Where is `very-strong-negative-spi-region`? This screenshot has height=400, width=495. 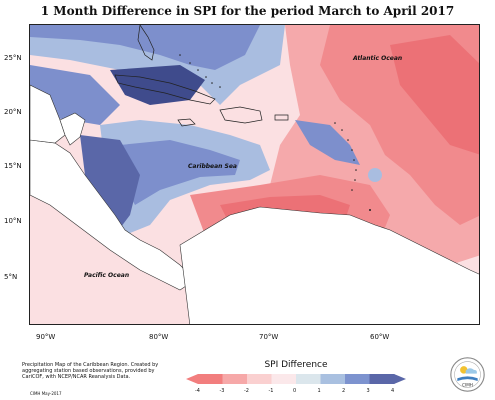 very-strong-negative-spi-region is located at coordinates (434, 95).